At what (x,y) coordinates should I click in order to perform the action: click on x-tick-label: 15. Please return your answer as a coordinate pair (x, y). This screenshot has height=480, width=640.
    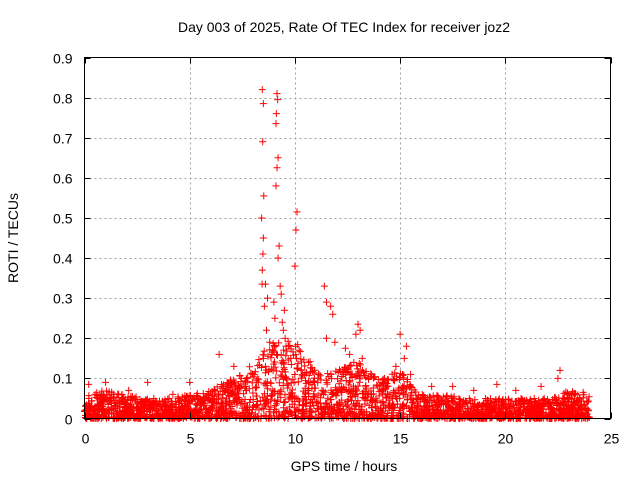
    Looking at the image, I should click on (401, 439).